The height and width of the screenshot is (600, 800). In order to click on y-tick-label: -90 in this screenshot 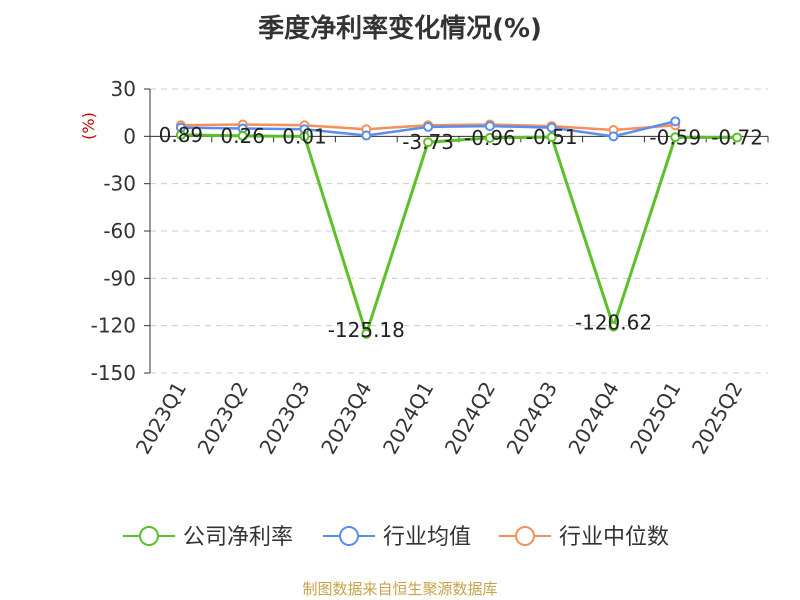, I will do `click(119, 278)`.